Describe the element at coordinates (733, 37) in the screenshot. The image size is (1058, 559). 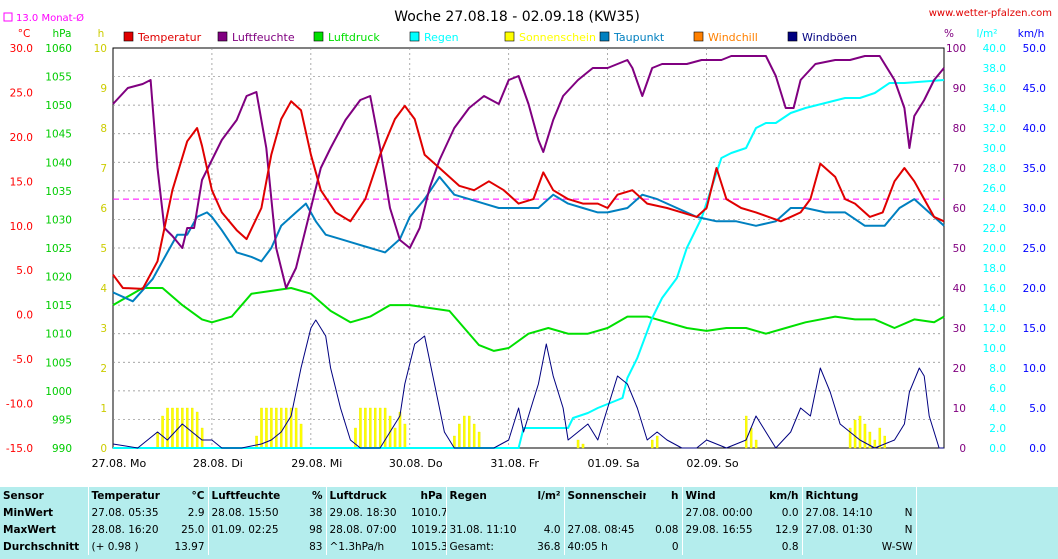
I see `legend-label: Windchill` at that location.